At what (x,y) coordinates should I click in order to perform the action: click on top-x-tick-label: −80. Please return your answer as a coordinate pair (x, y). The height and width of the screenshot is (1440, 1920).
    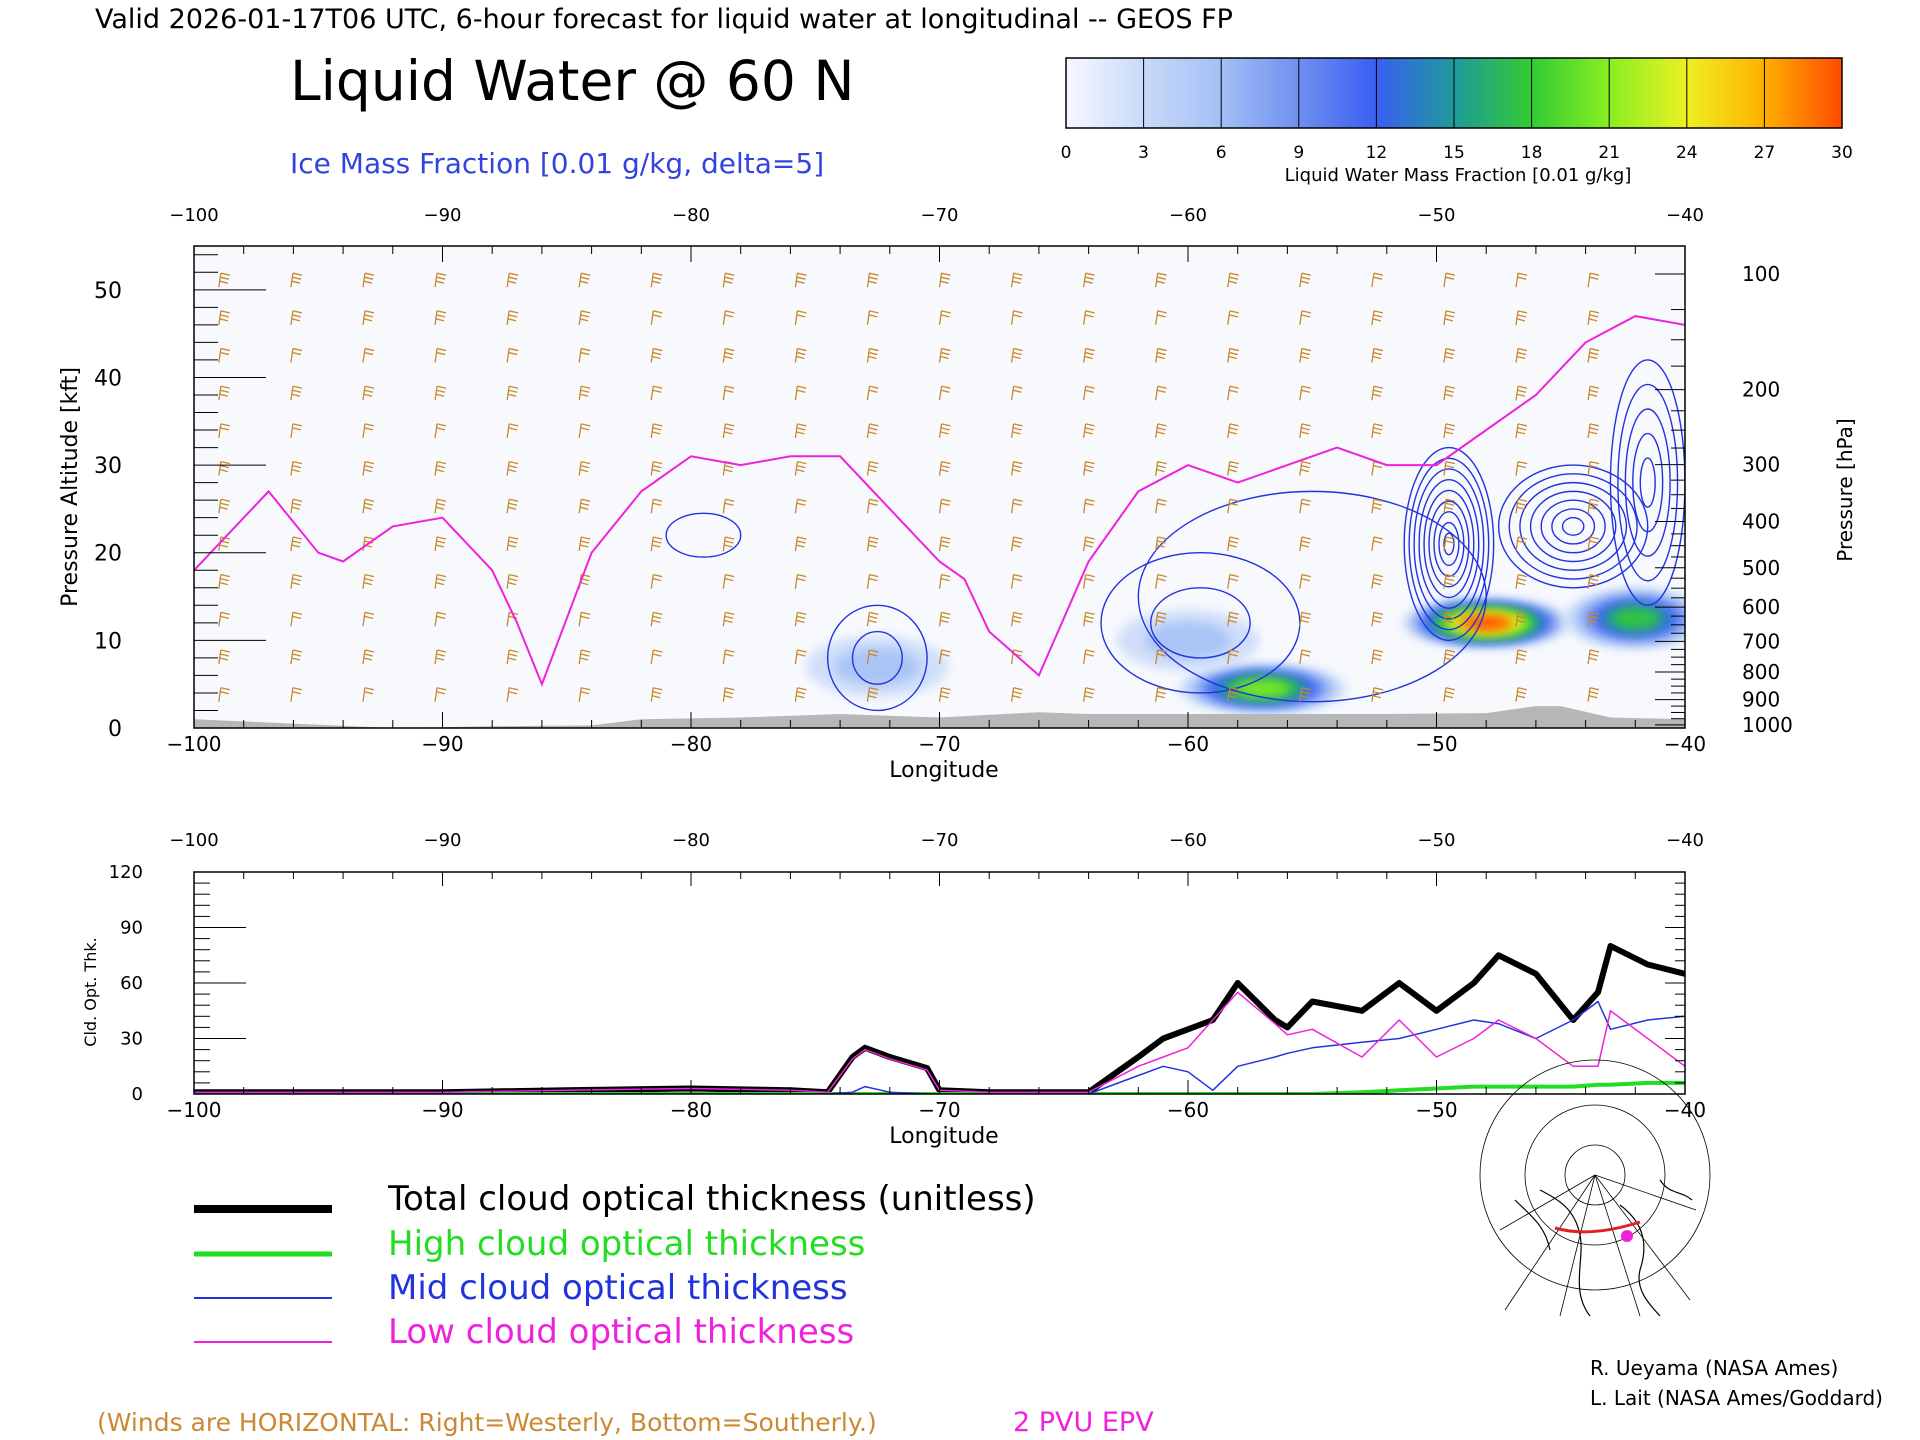
    Looking at the image, I should click on (691, 744).